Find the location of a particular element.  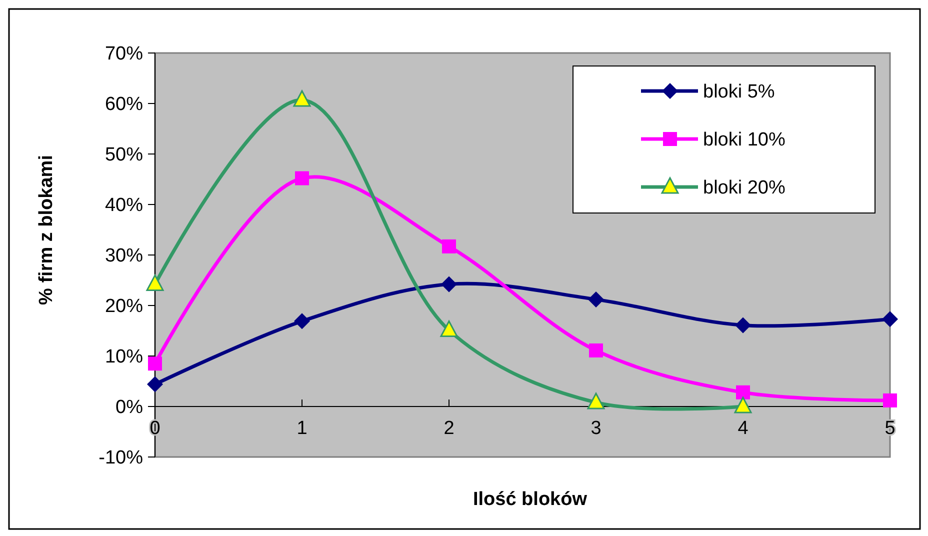

x-tick-label: 4 is located at coordinates (743, 428).